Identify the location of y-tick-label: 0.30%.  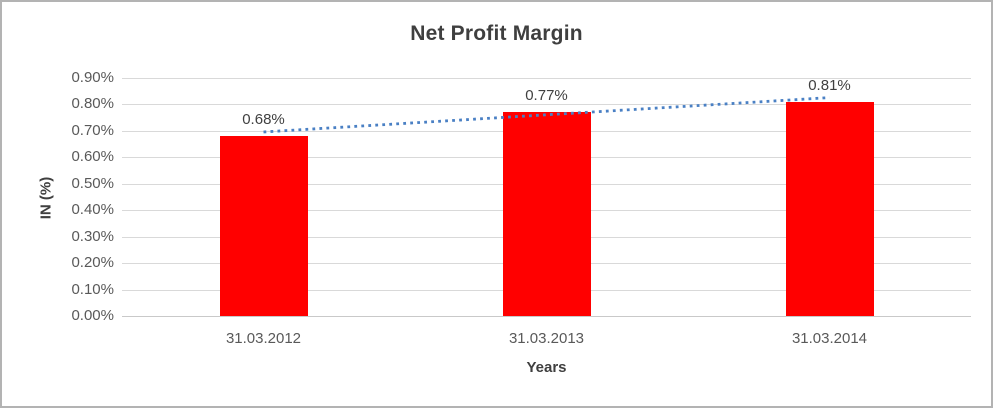
(92, 236).